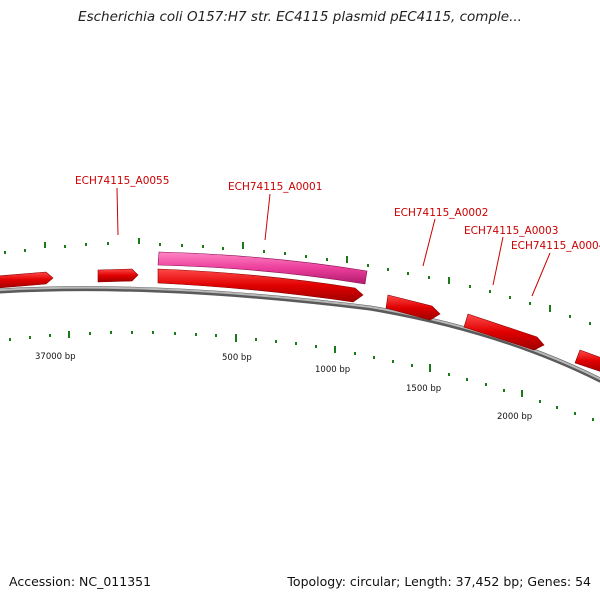 This screenshot has width=600, height=600. Describe the element at coordinates (423, 389) in the screenshot. I see `position-label: 1500 bp` at that location.